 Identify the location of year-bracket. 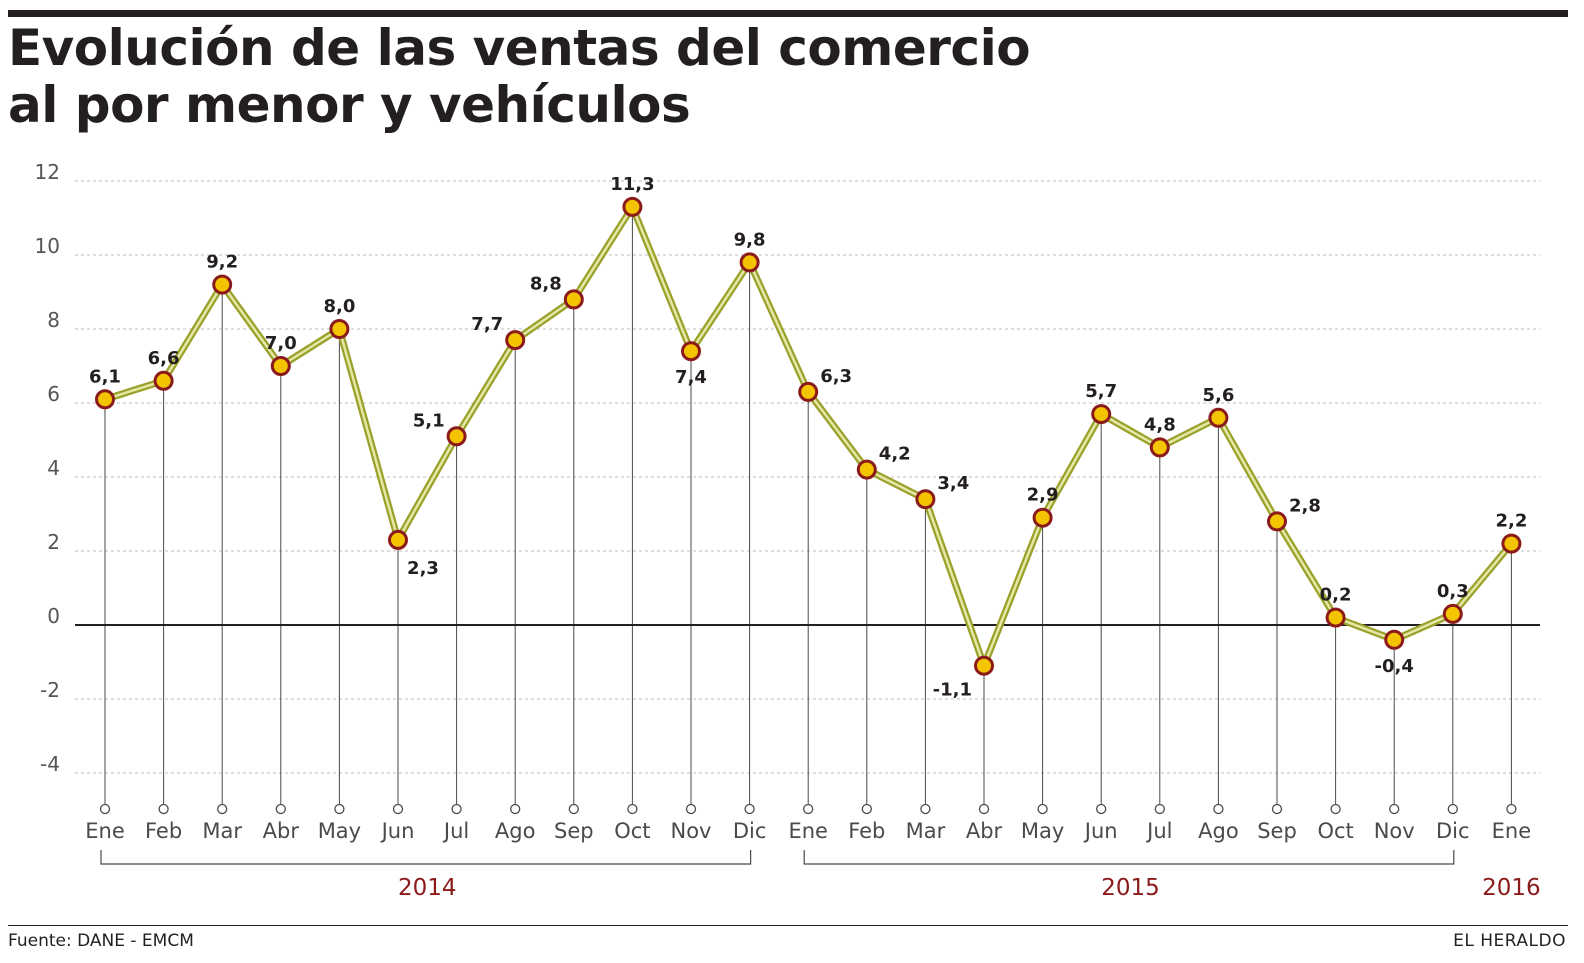
(1129, 857).